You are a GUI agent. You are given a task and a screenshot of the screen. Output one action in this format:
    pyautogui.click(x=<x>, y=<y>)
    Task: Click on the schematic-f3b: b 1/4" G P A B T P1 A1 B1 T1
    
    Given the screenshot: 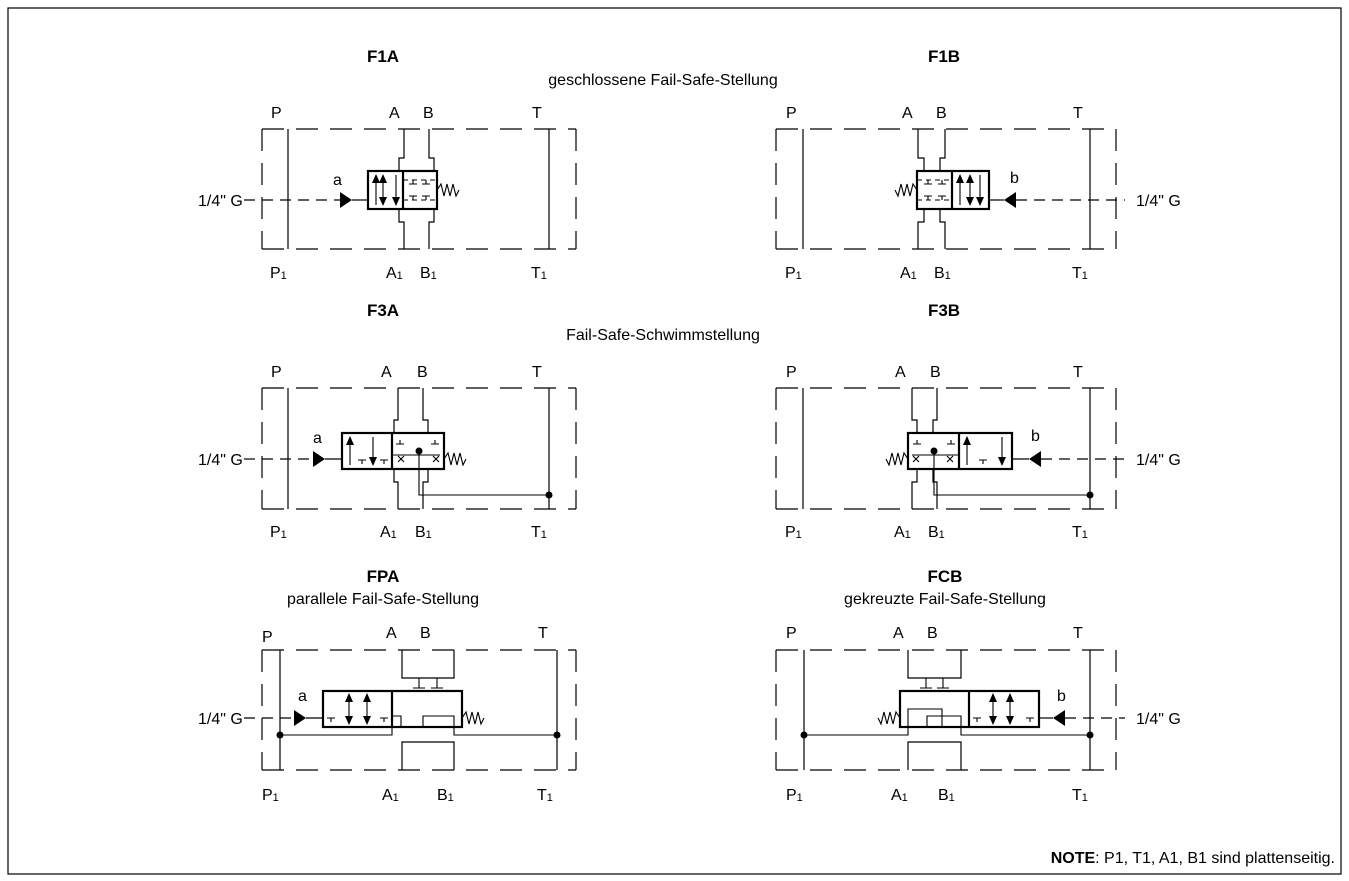 What is the action you would take?
    pyautogui.click(x=978, y=452)
    